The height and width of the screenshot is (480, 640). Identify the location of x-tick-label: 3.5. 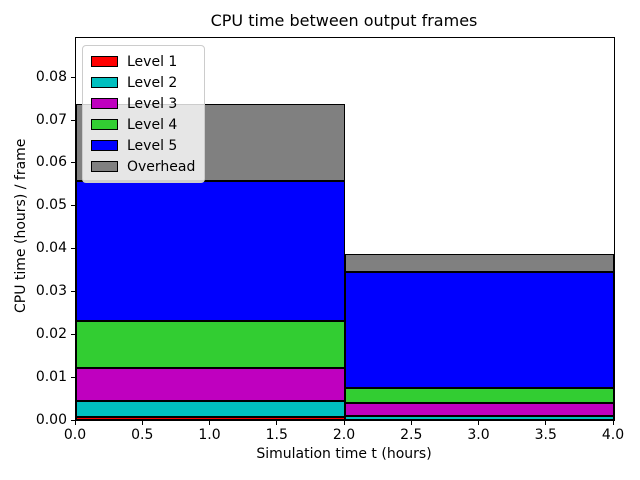
(545, 435).